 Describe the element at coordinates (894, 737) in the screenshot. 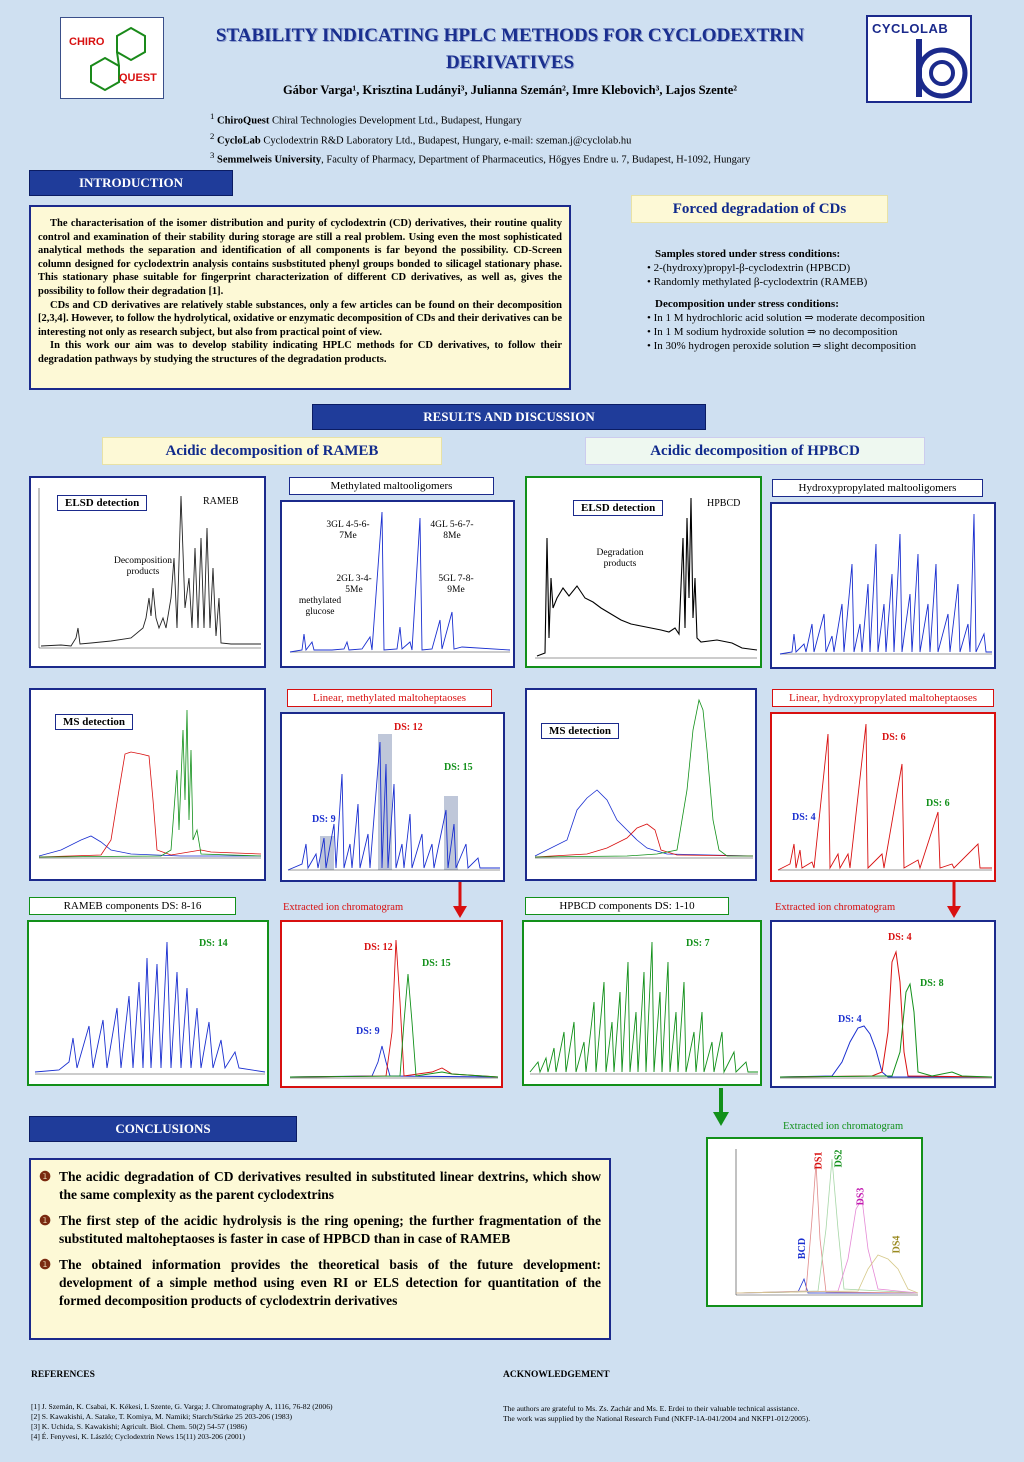

I see `ds6-label: DS: 6` at that location.